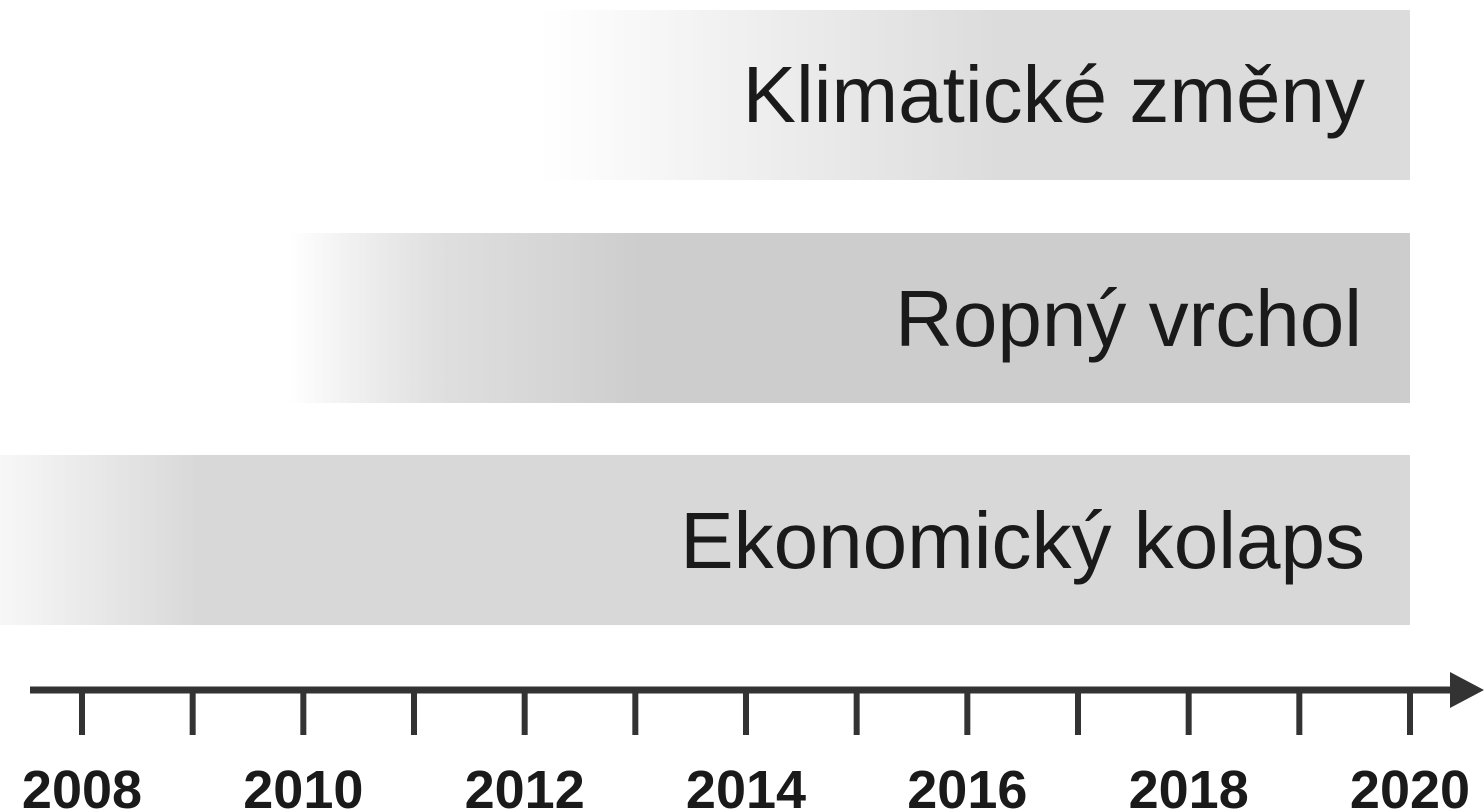  What do you see at coordinates (1054, 94) in the screenshot?
I see `bar-label: Klimatické změny` at bounding box center [1054, 94].